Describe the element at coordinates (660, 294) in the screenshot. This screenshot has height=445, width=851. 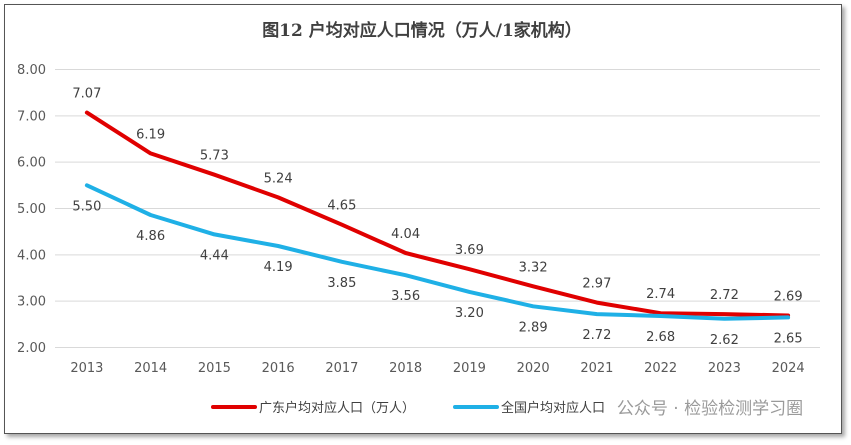
I see `data-label: 2.74` at that location.